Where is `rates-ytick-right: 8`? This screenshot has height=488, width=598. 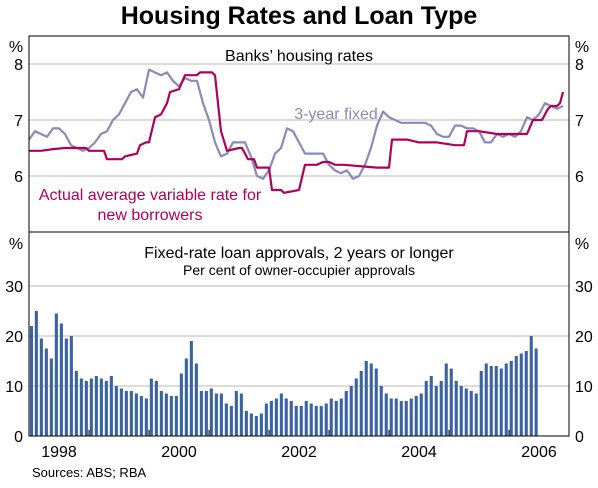 rates-ytick-right: 8 is located at coordinates (579, 65).